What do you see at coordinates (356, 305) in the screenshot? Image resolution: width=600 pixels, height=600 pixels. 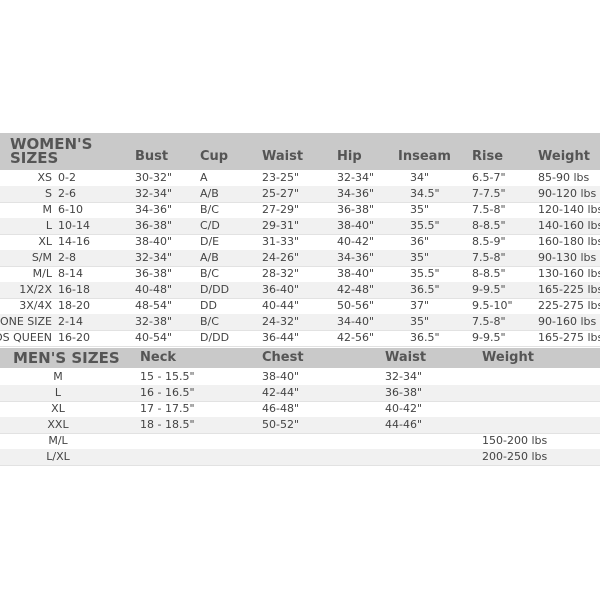 I see `table-cell: 50-56"` at bounding box center [356, 305].